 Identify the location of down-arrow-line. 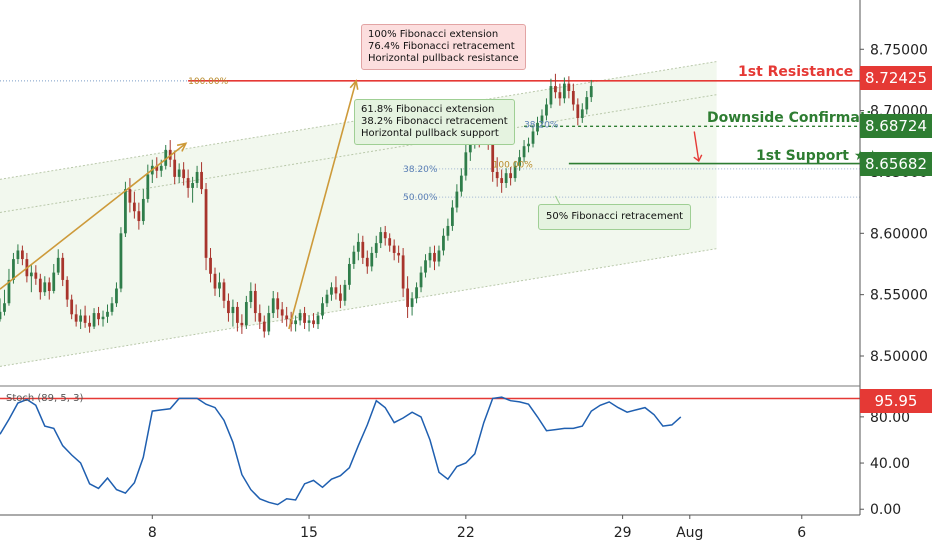
(696, 146).